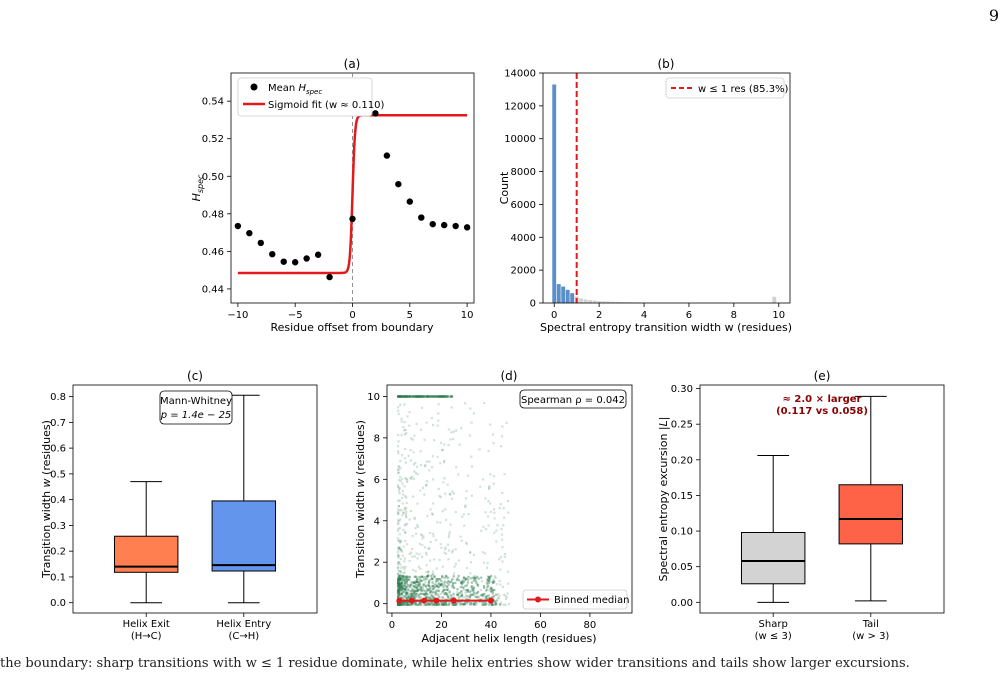 The height and width of the screenshot is (676, 1007). I want to click on sigmoid-fit-line, so click(352, 194).